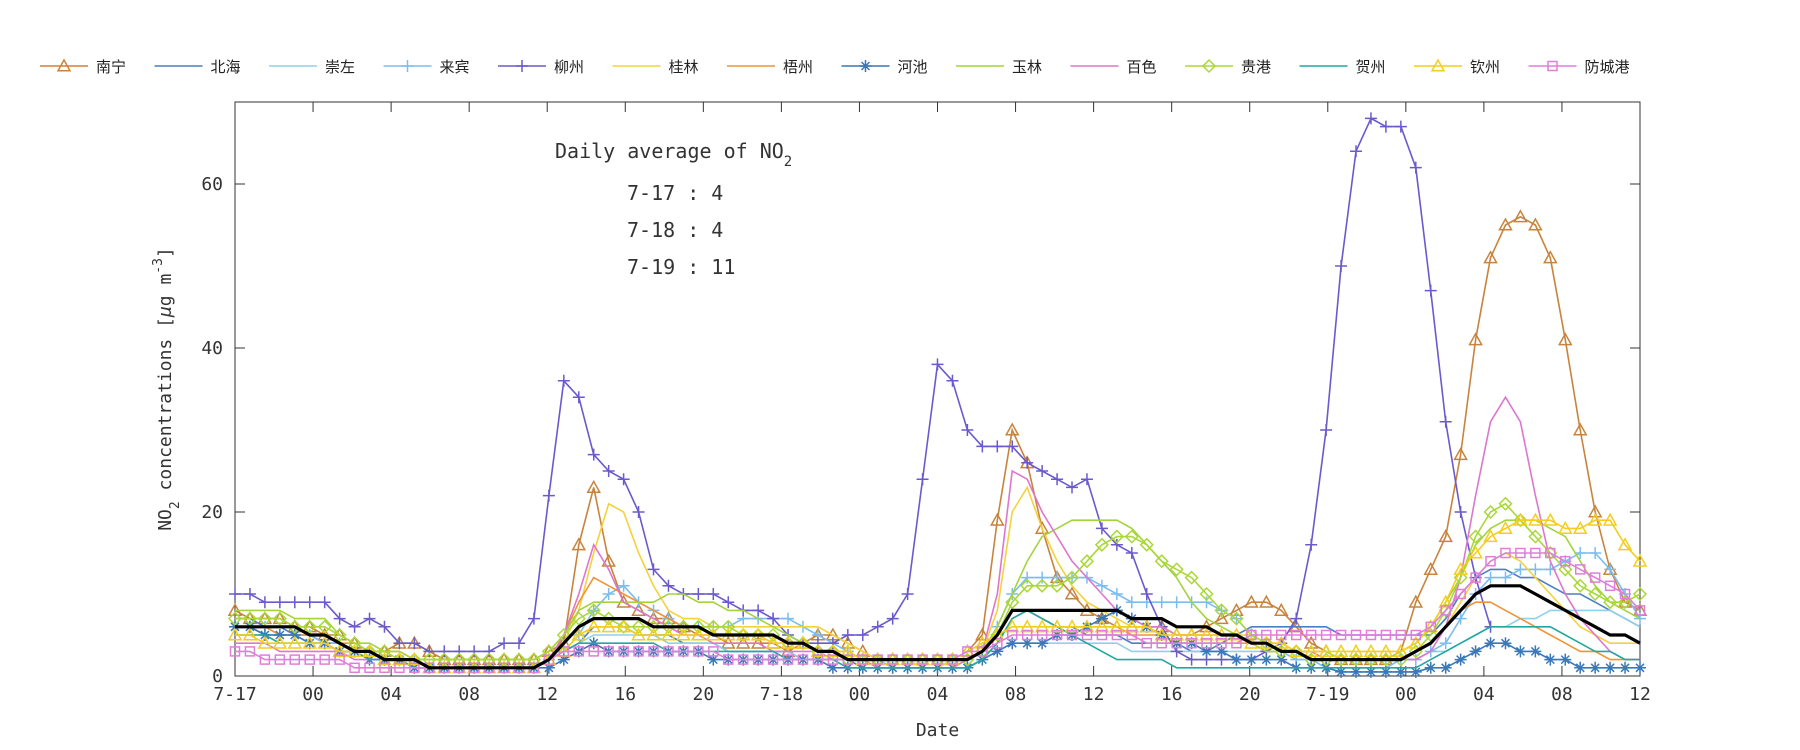 The height and width of the screenshot is (750, 1800). Describe the element at coordinates (165, 312) in the screenshot. I see `ylabel-mu: μ` at that location.